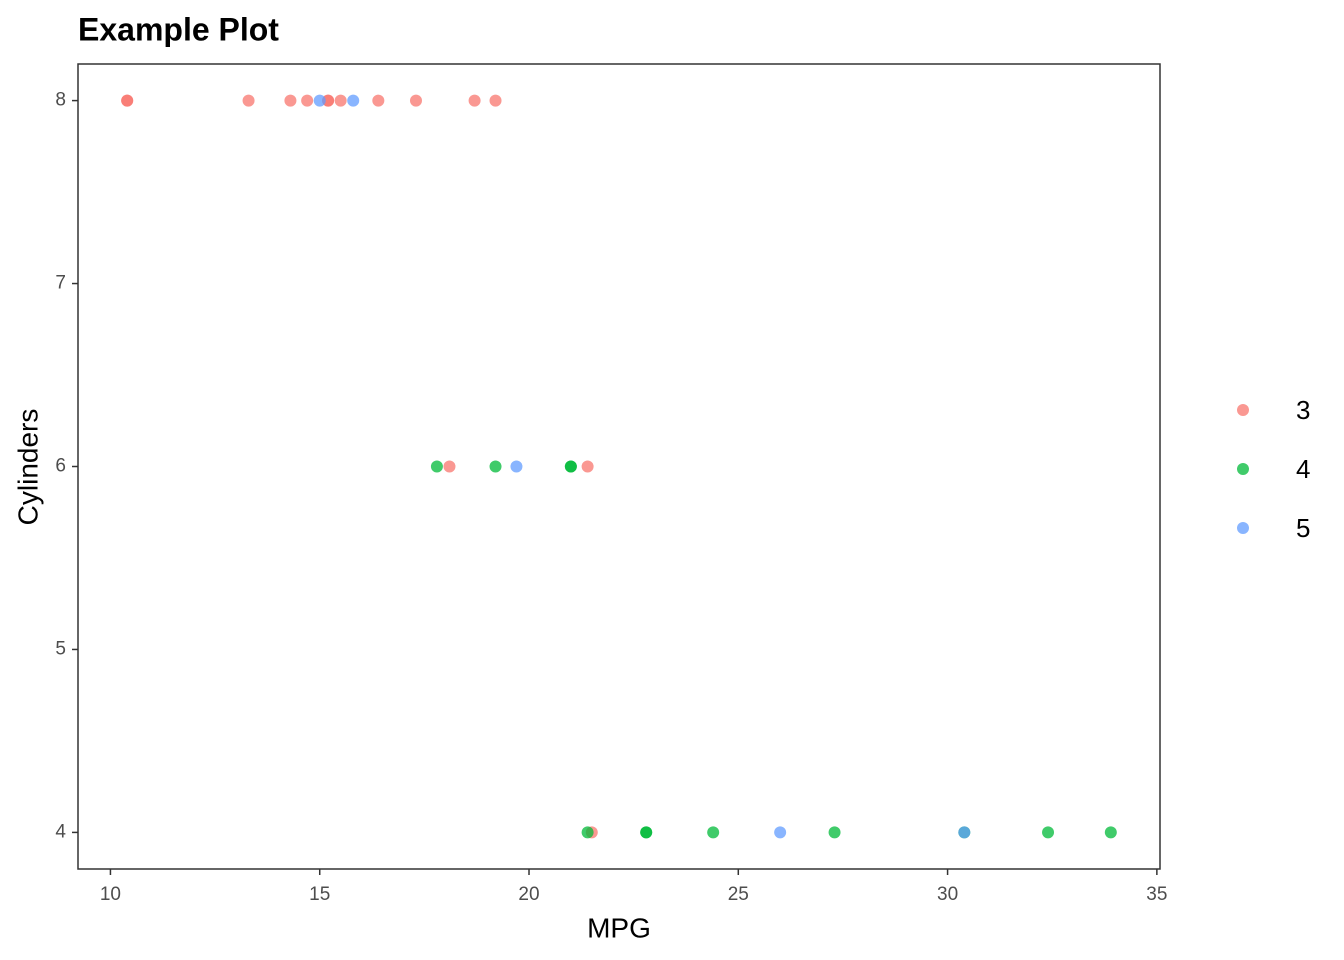 The width and height of the screenshot is (1344, 960). I want to click on y-tick-label: 8, so click(60, 100).